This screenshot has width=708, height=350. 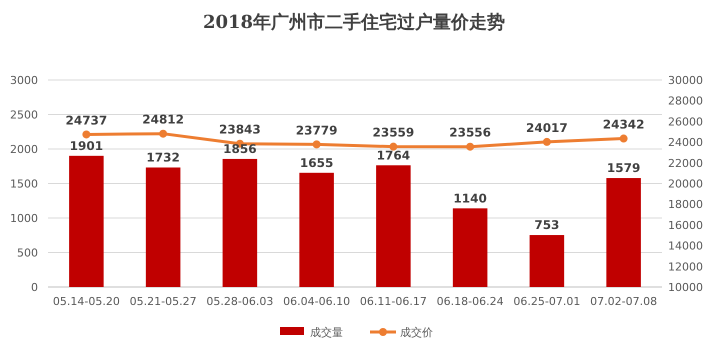 I want to click on x-tick-label: 06.04-06.10, so click(x=316, y=301).